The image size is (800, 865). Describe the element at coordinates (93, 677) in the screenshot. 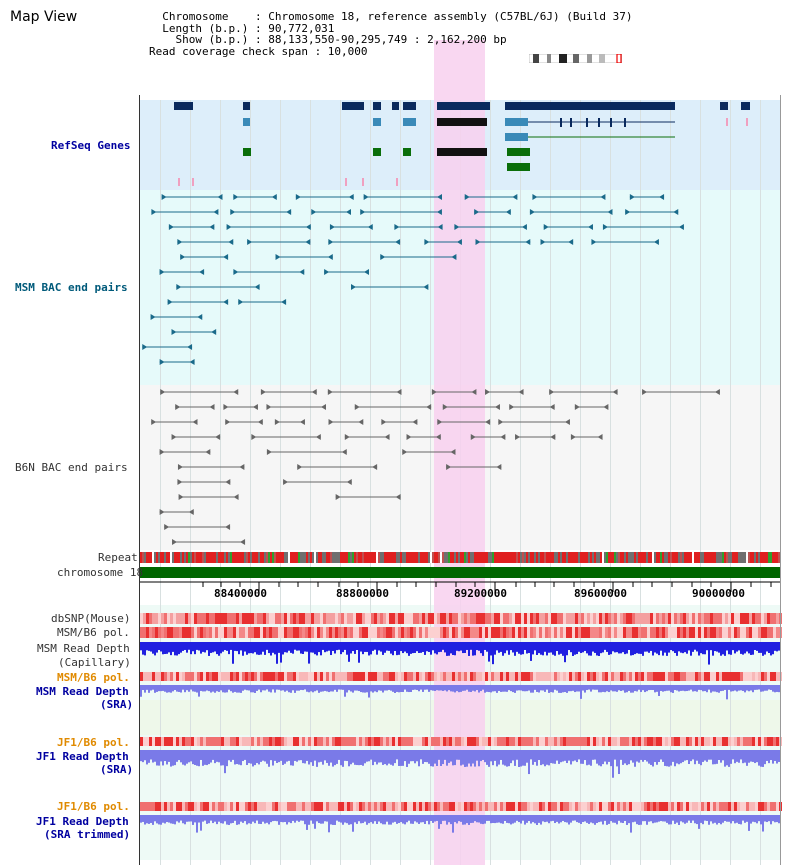

I see `track-label-msm-pol-2: MSM/B6 pol.` at that location.